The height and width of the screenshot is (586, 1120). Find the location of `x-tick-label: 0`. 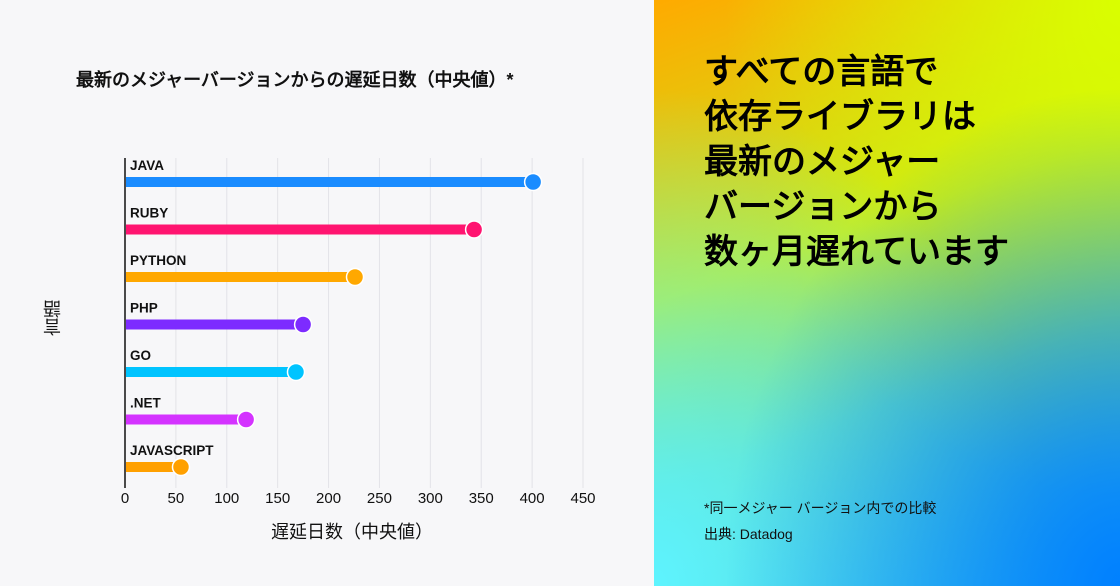

x-tick-label: 0 is located at coordinates (125, 498).